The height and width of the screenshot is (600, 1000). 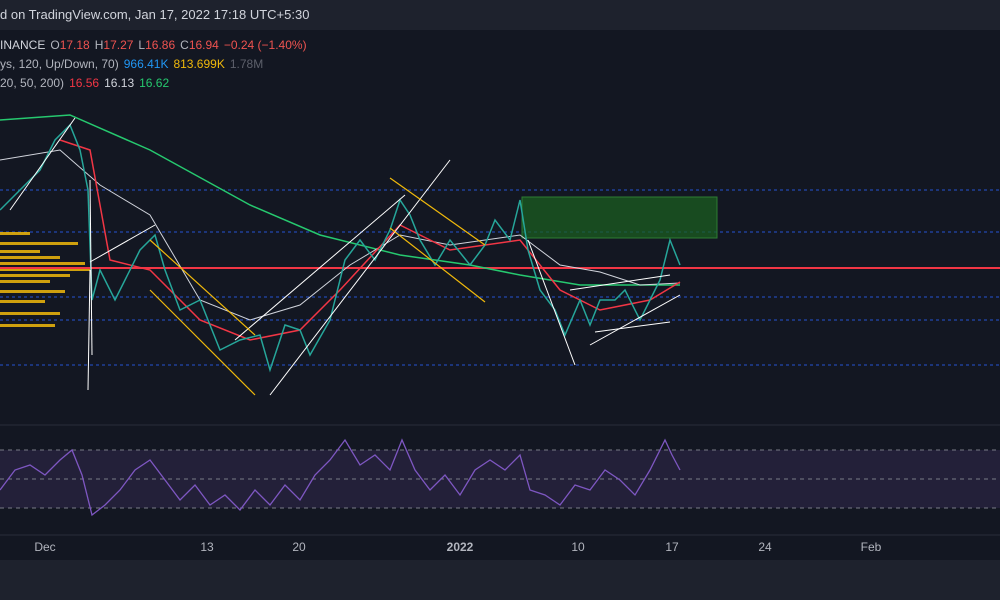 I want to click on rsi-levels, so click(x=500, y=479).